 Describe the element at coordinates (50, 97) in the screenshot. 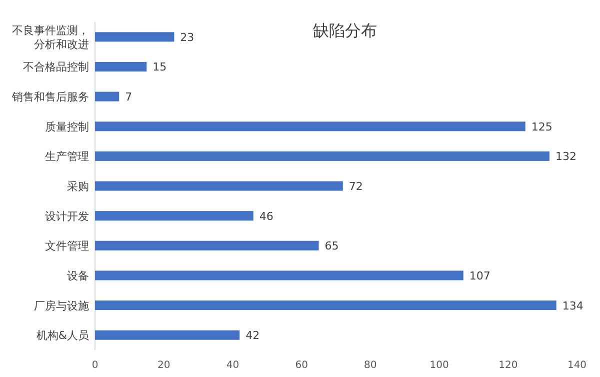

I see `y-tick-label: 销售和售后服务` at that location.